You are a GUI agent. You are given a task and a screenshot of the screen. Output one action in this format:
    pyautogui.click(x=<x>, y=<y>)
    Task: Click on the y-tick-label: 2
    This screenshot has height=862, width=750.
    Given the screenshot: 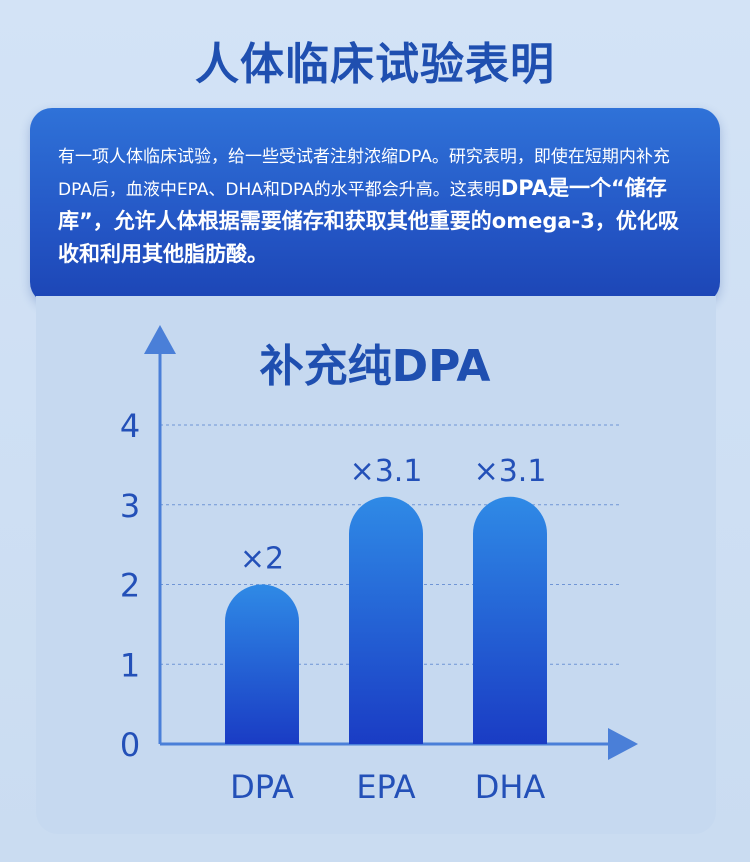 What is the action you would take?
    pyautogui.click(x=130, y=586)
    